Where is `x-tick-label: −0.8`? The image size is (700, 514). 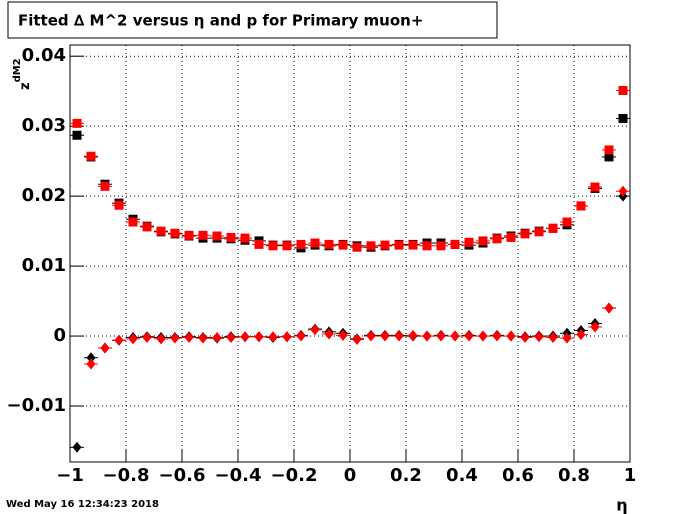
x-tick-label: −0.8 is located at coordinates (126, 475).